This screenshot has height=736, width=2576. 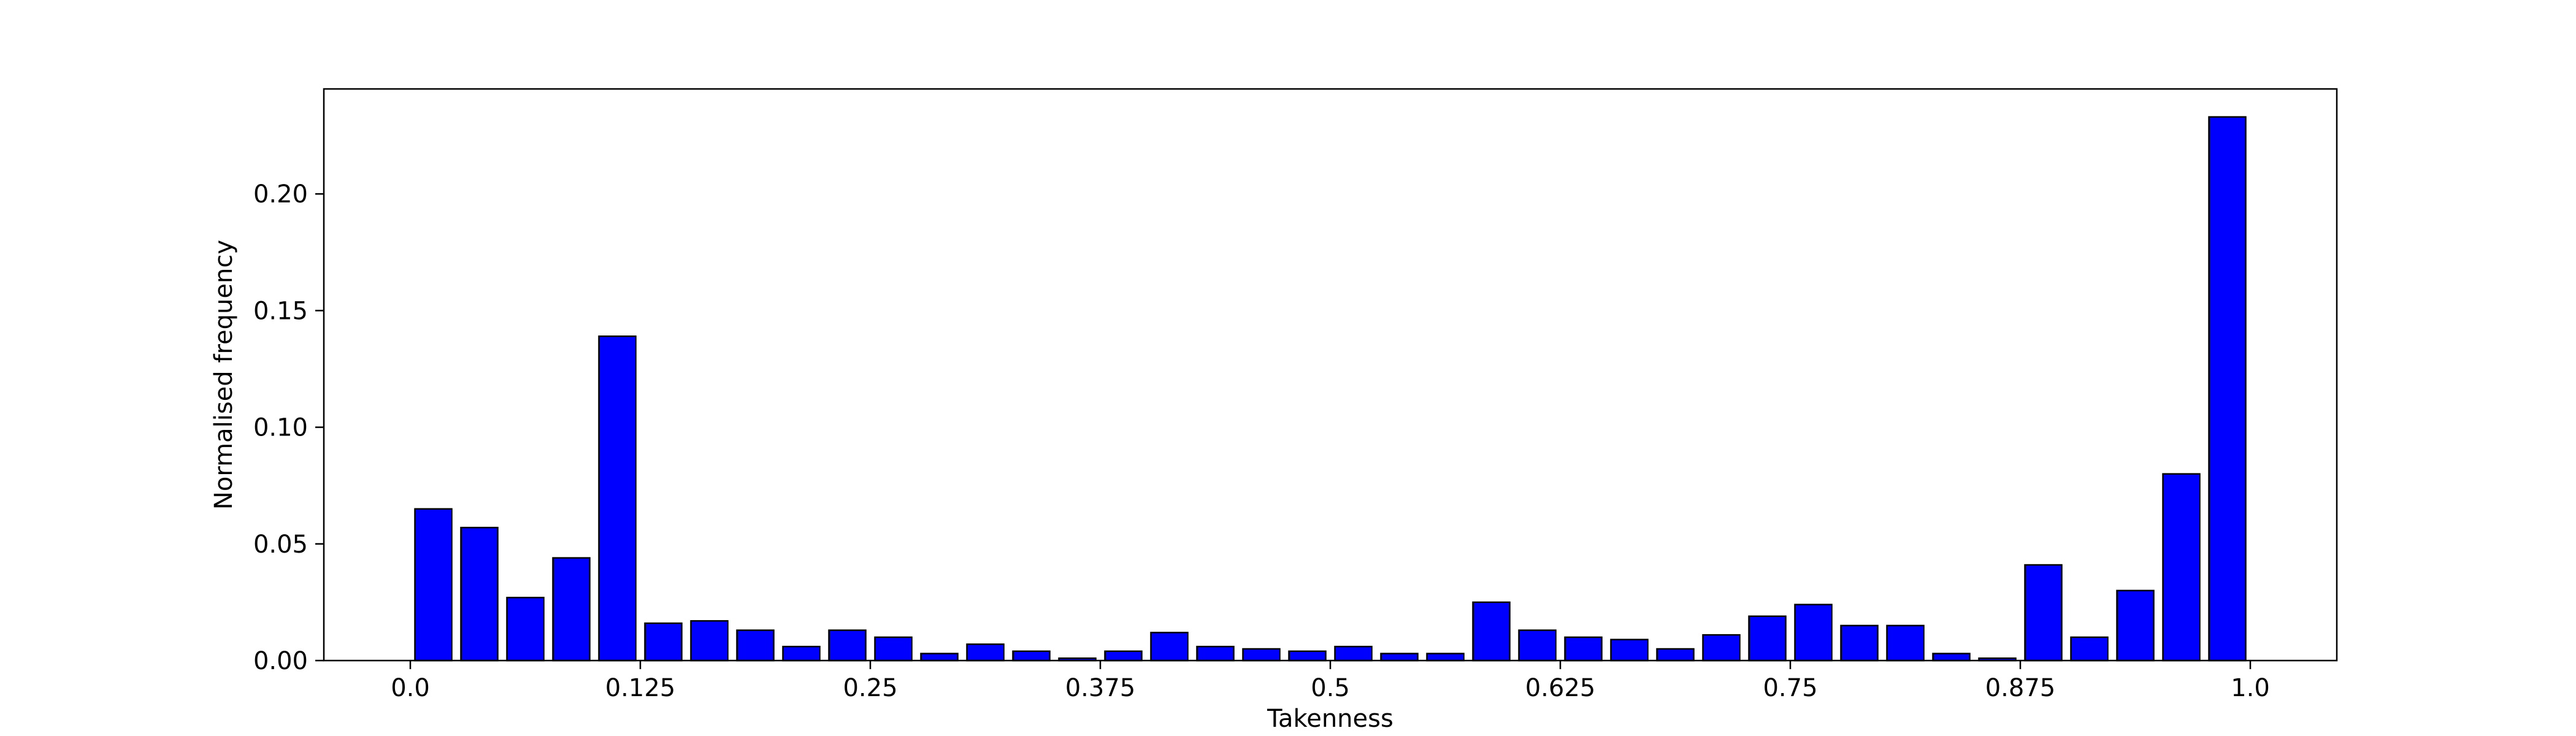 I want to click on y-axis-ticks: 0.00 0.05 0.10 0.15 0.20, so click(x=288, y=427).